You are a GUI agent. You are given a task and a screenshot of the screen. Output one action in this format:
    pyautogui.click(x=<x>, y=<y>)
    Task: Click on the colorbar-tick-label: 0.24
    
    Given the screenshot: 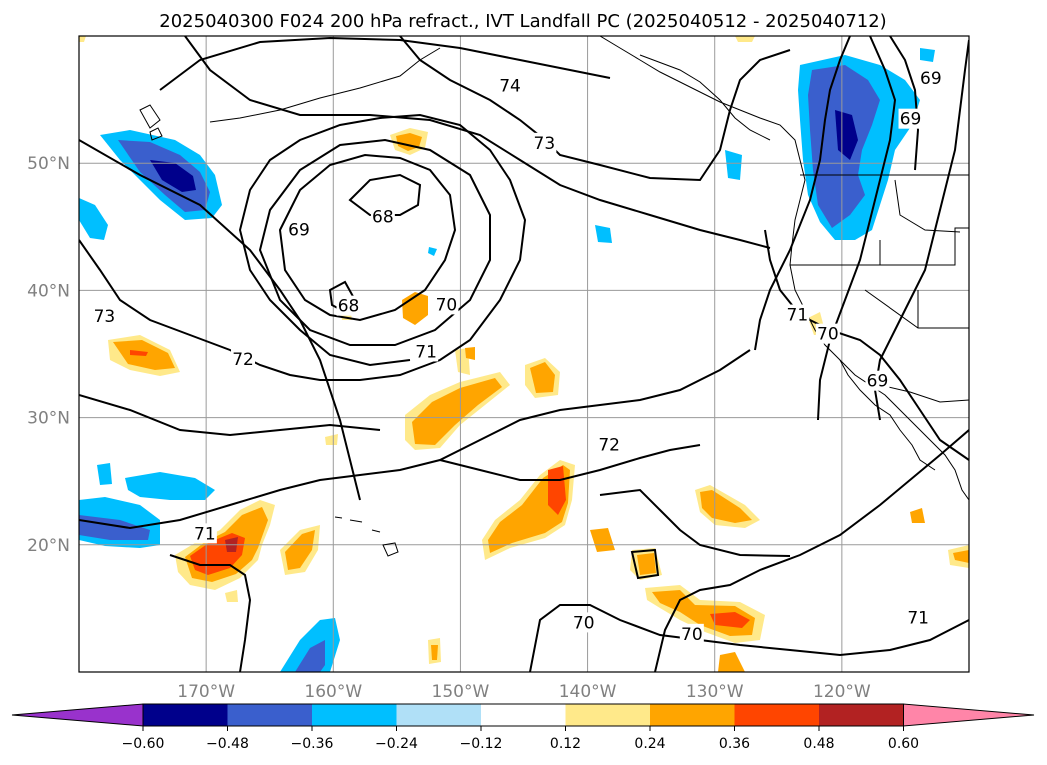 What is the action you would take?
    pyautogui.click(x=649, y=744)
    